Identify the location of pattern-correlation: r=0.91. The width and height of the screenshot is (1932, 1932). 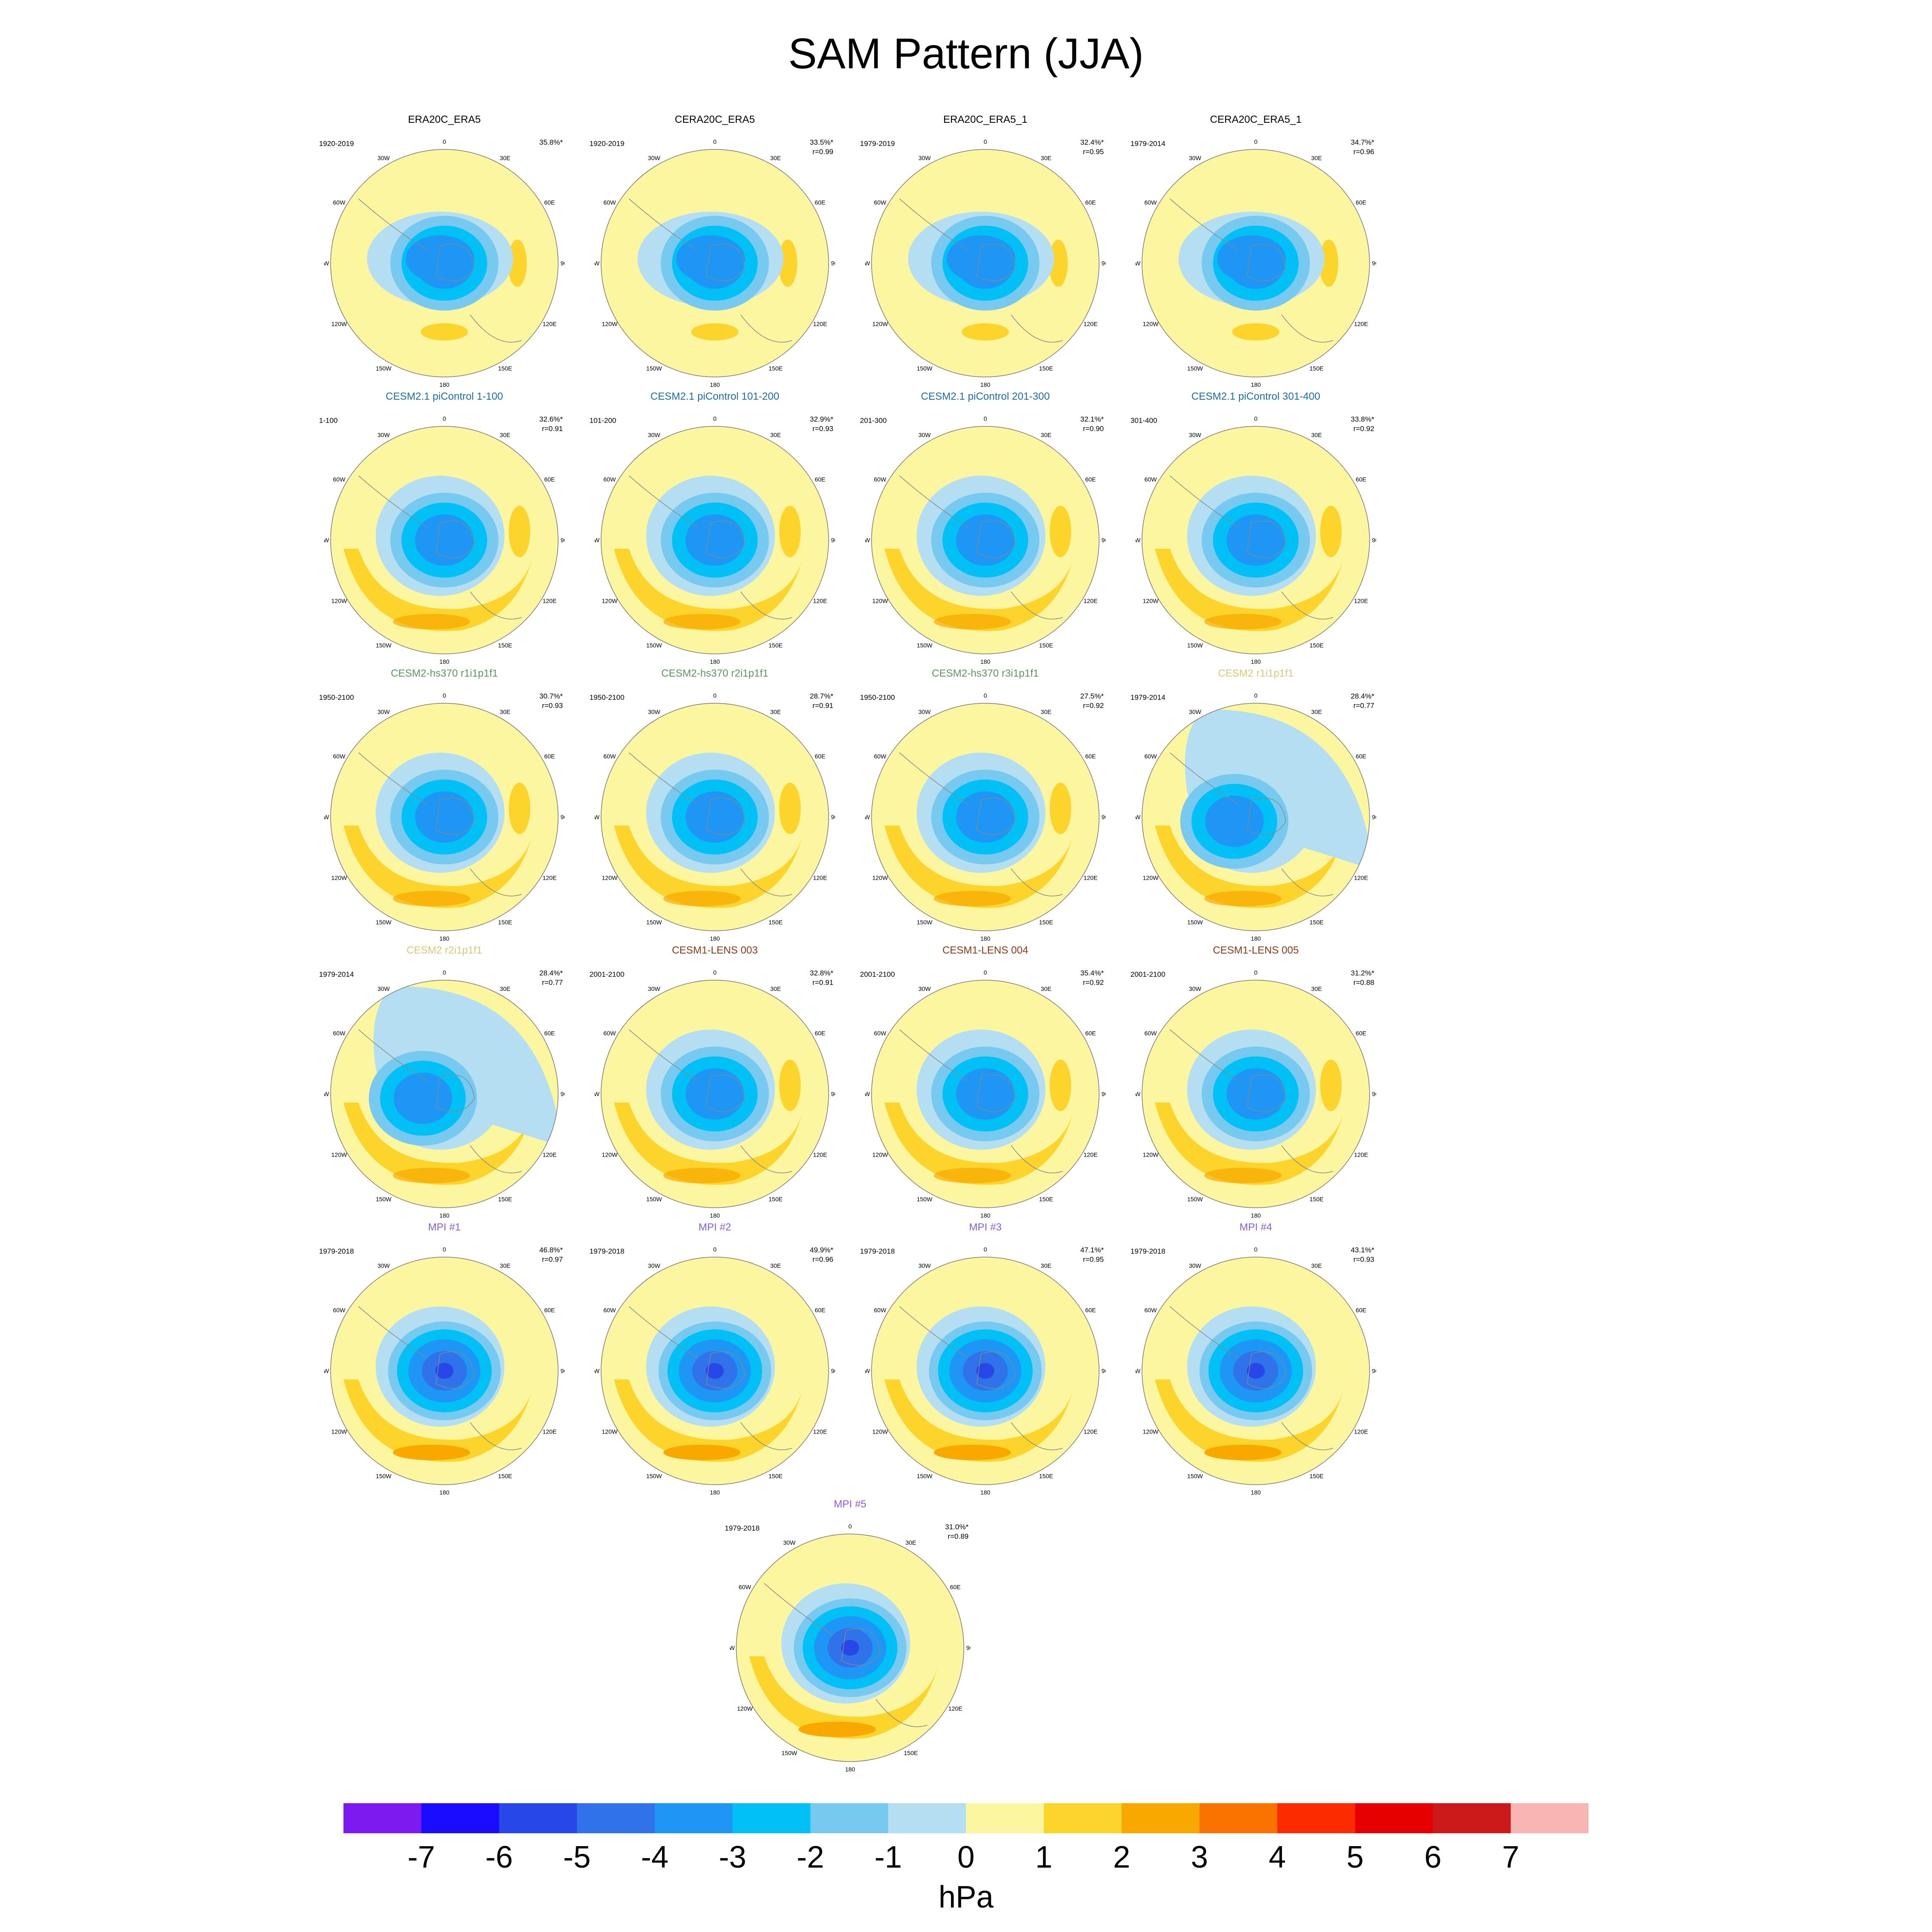
(823, 706).